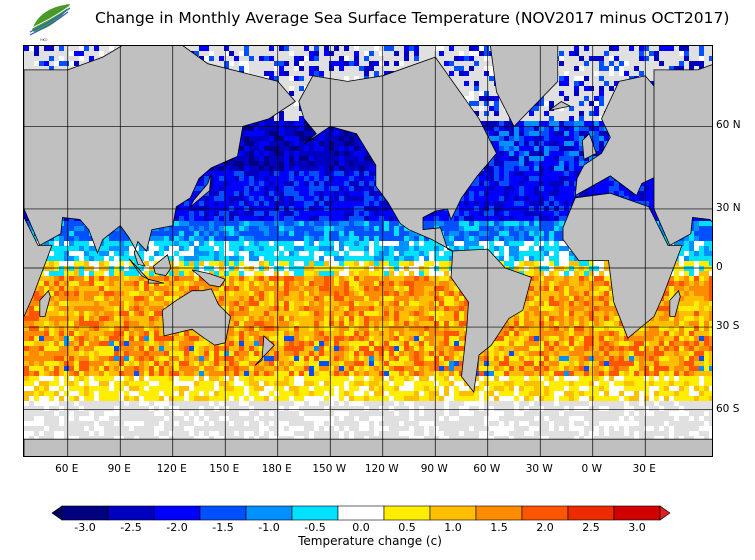  Describe the element at coordinates (728, 408) in the screenshot. I see `latitude-label: 60 S` at that location.